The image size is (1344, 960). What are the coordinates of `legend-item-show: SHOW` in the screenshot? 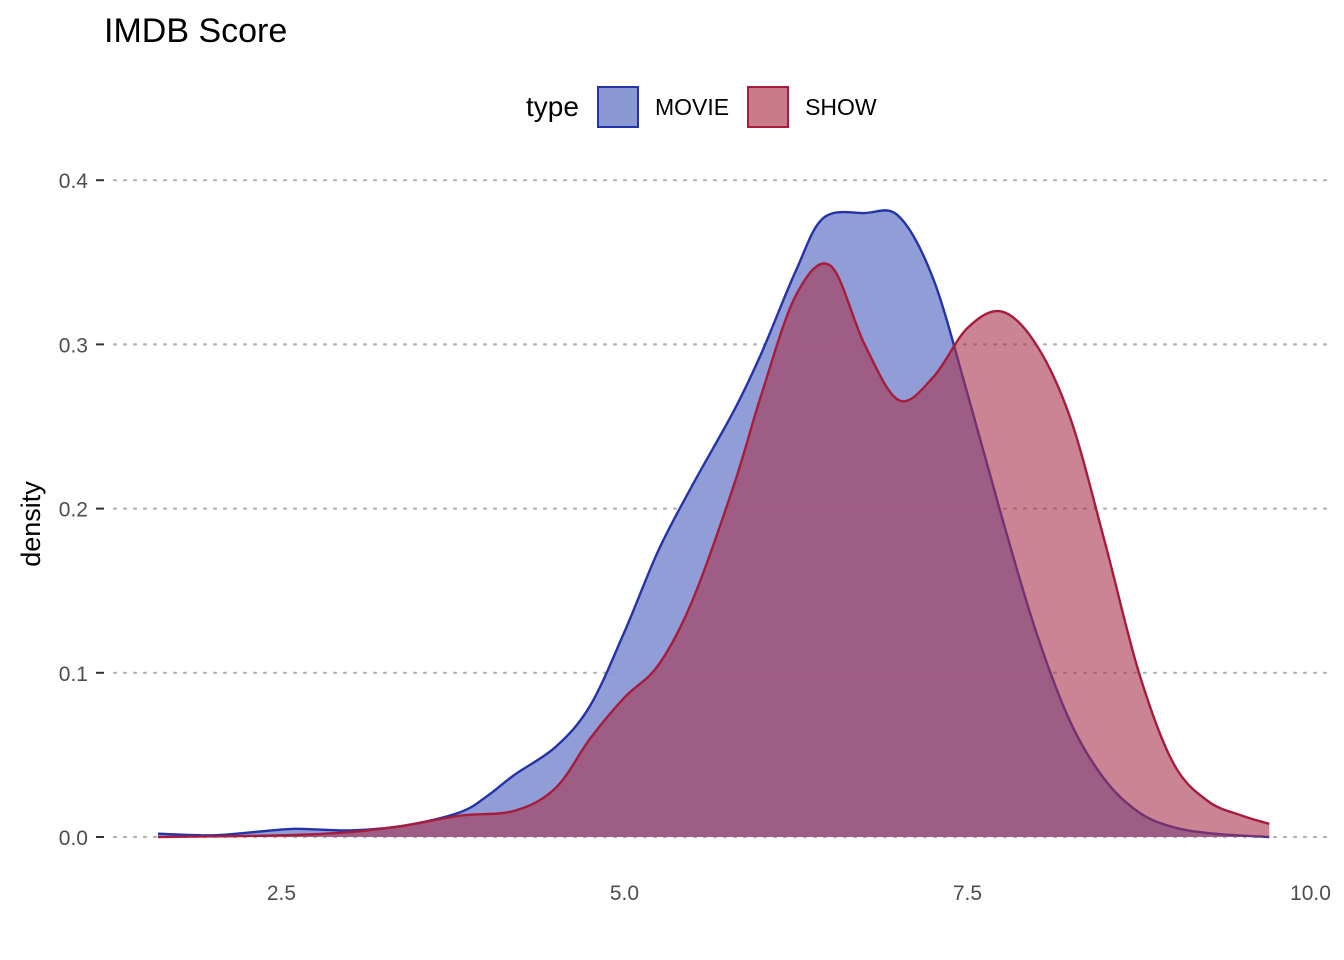 It's located at (812, 107).